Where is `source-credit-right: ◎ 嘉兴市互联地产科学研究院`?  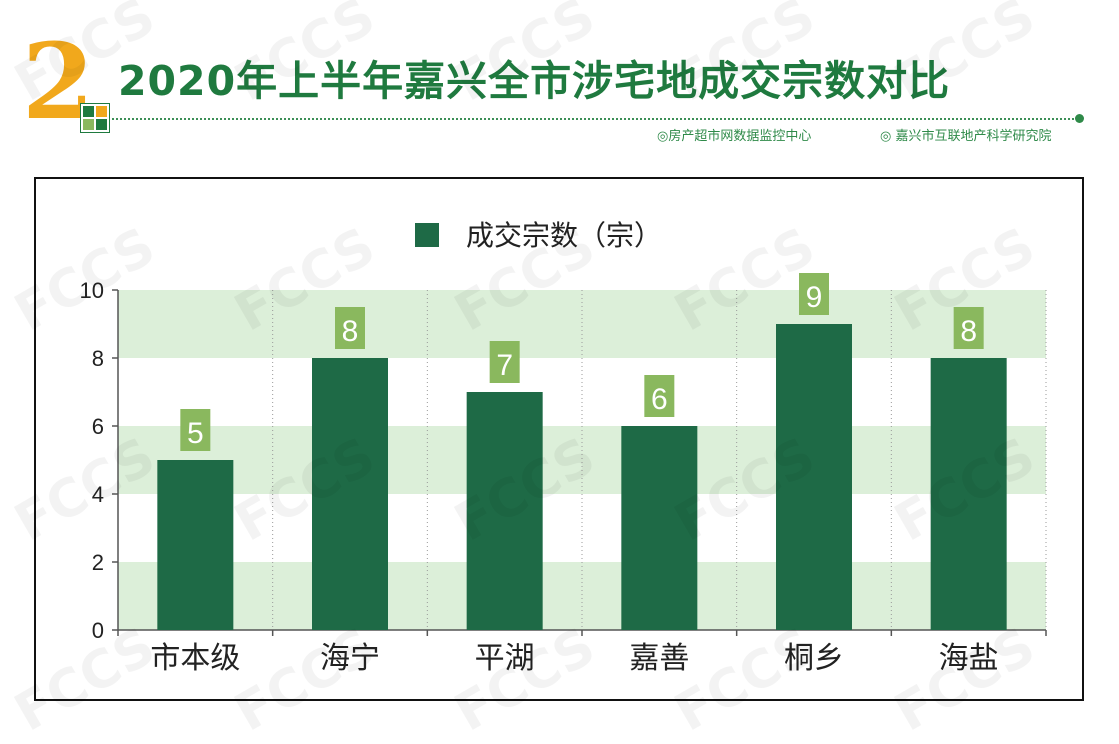
source-credit-right: ◎ 嘉兴市互联地产科学研究院 is located at coordinates (966, 136).